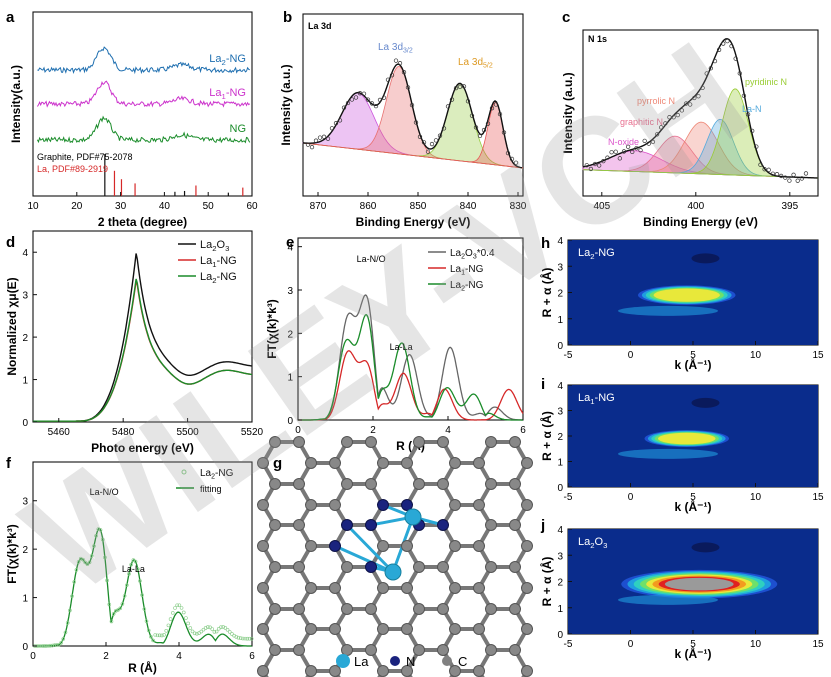 This screenshot has height=677, width=831. What do you see at coordinates (395, 661) in the screenshot?
I see `legend-marker-N` at bounding box center [395, 661].